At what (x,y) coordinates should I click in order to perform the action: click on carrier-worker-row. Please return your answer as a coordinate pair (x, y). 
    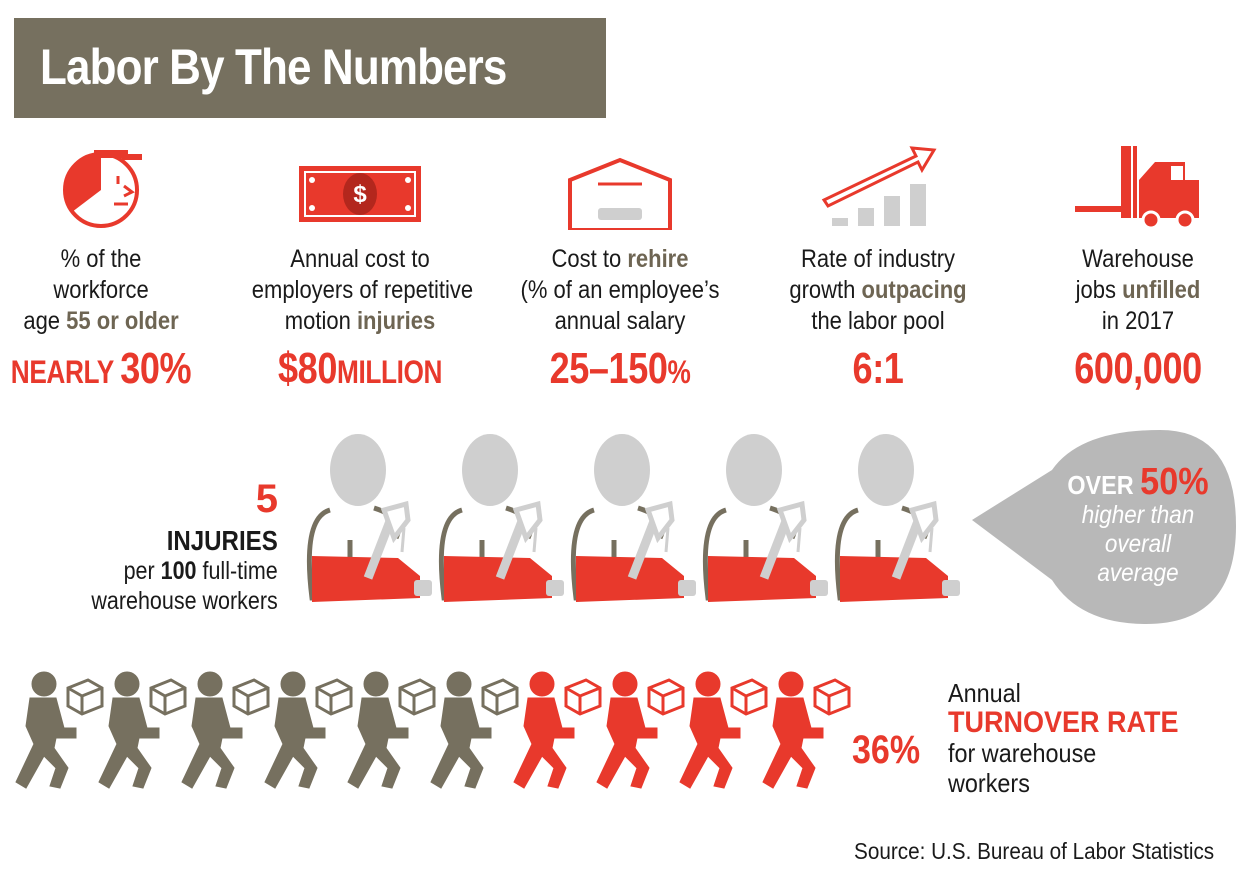
    Looking at the image, I should click on (432, 730).